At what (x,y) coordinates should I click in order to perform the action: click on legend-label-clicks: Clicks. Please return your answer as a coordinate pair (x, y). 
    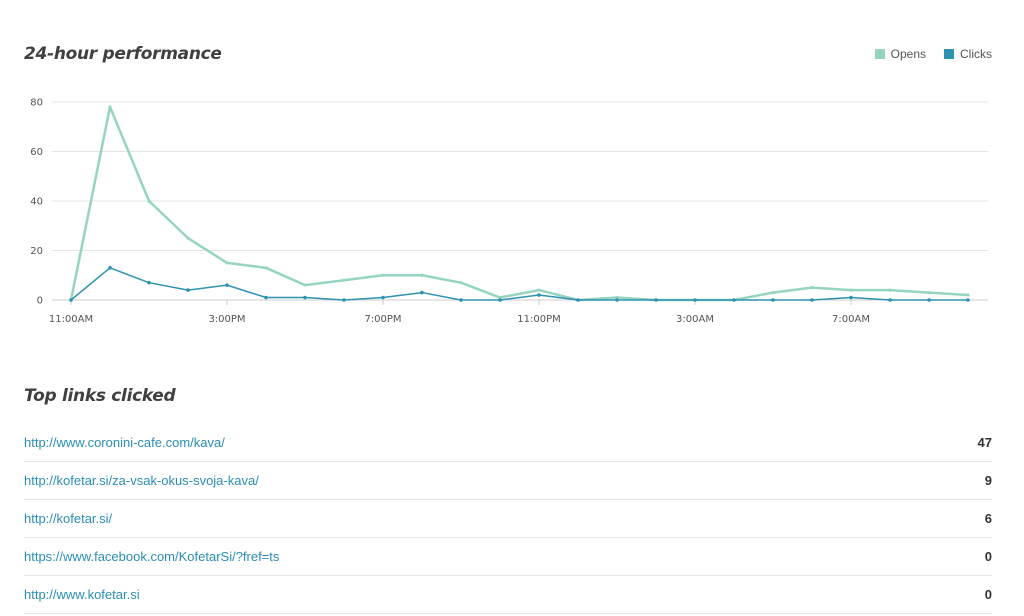
    Looking at the image, I should click on (976, 54).